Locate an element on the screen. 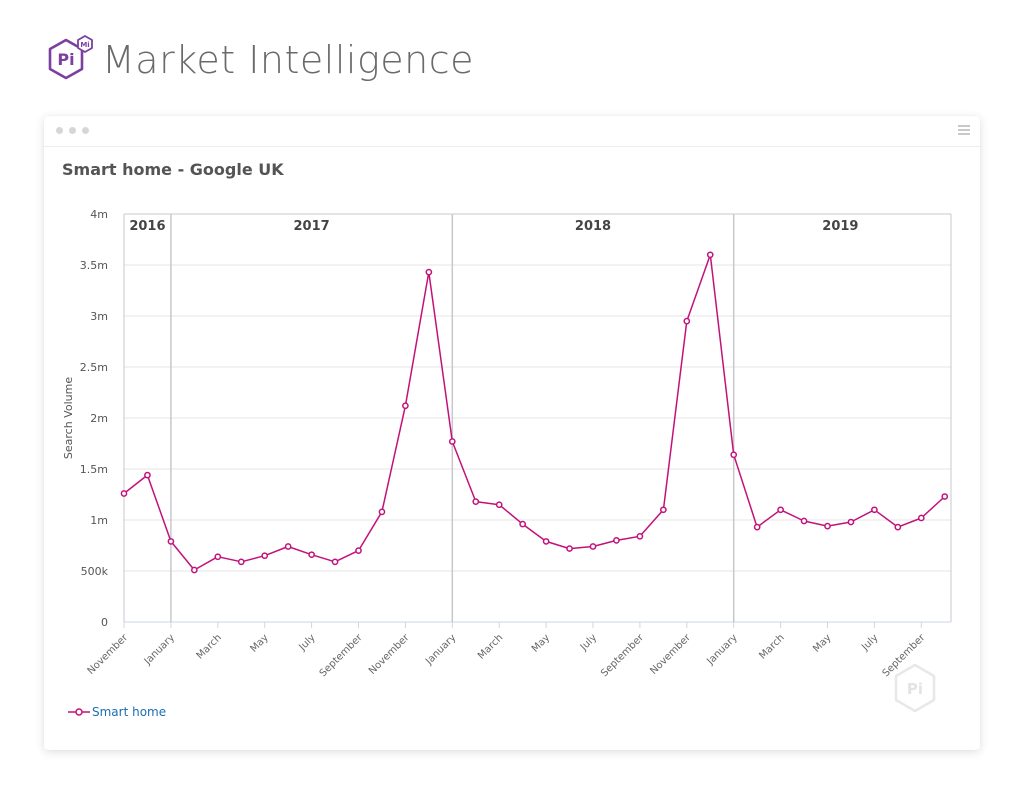 This screenshot has height=793, width=1022. y-tick-label: 3.5m is located at coordinates (94, 265).